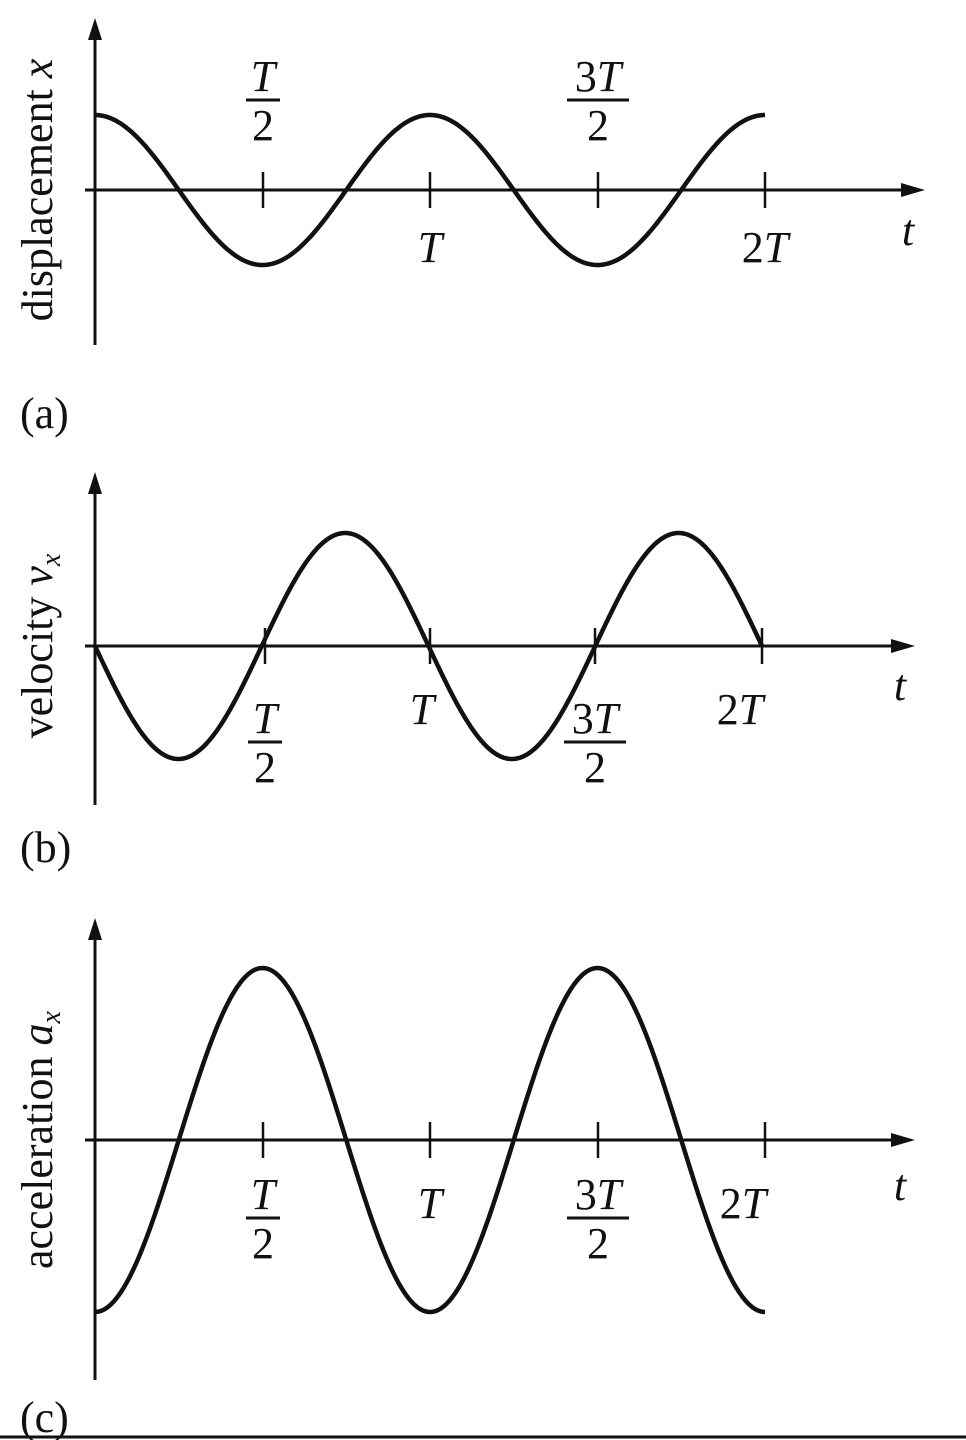  Describe the element at coordinates (44, 413) in the screenshot. I see `panel-label: (a)` at that location.